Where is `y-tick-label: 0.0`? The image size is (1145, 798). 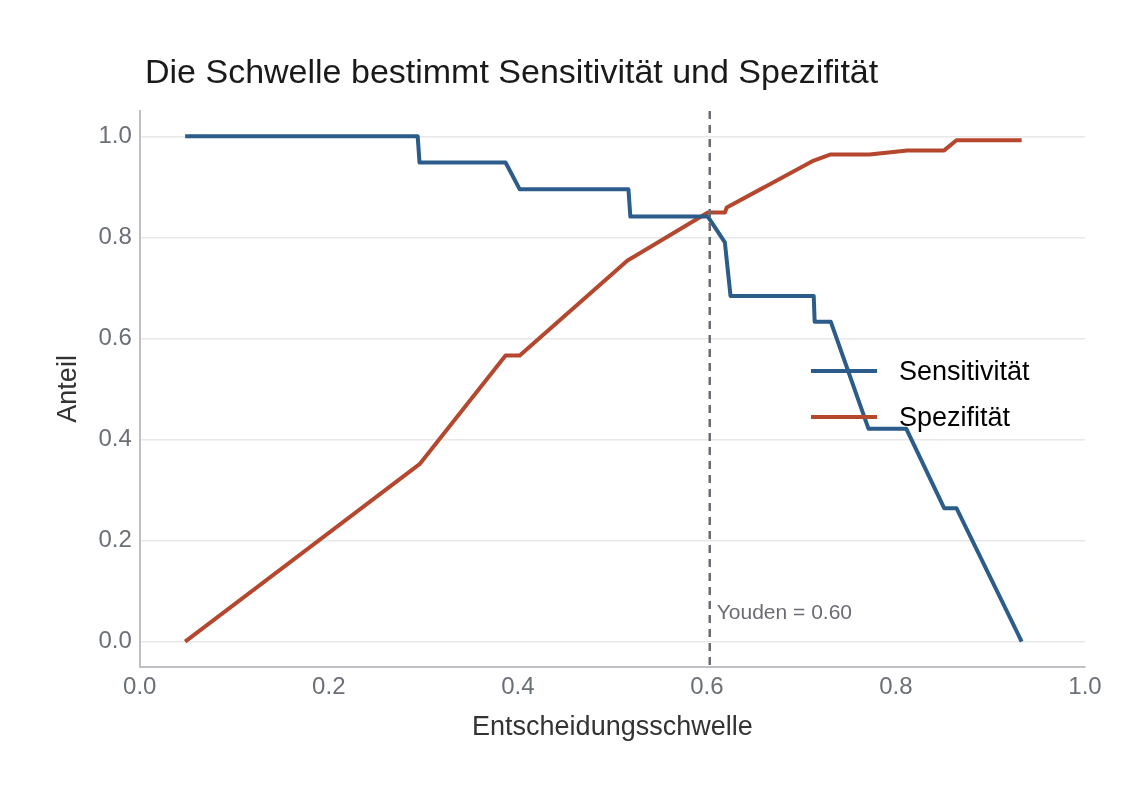
y-tick-label: 0.0 is located at coordinates (115, 640).